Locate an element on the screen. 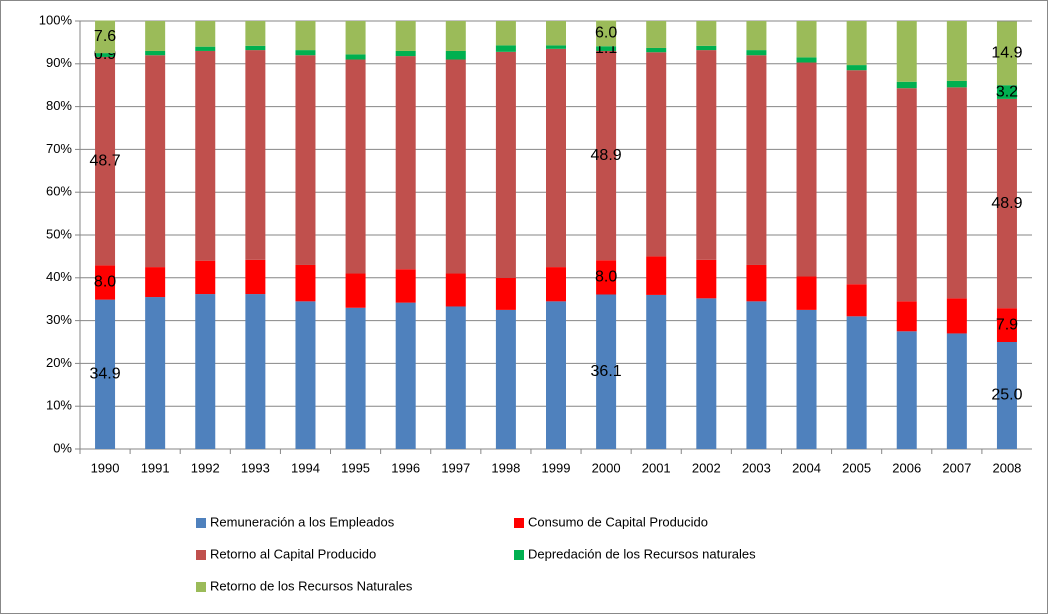 The image size is (1049, 615). legend-label: Retorno de los Recursos Naturales is located at coordinates (311, 585).